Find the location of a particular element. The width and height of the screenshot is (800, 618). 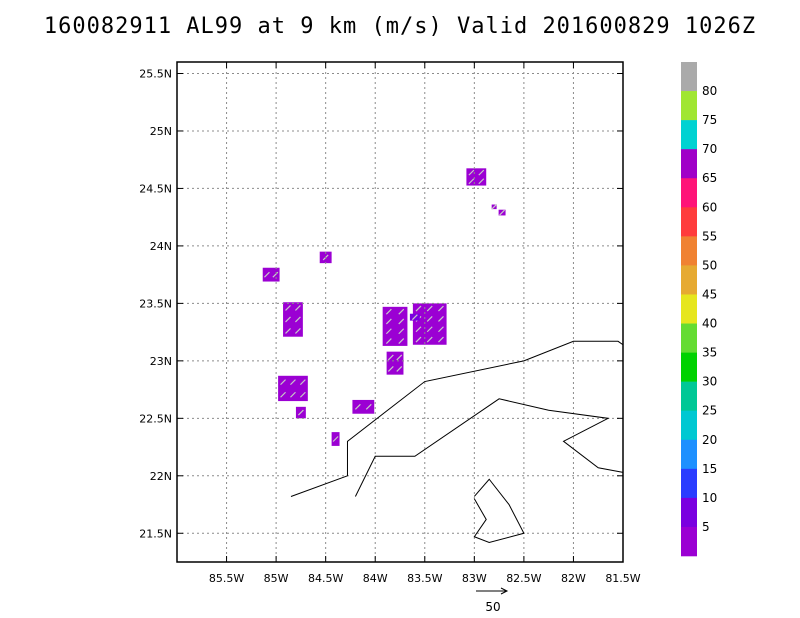

x-tick-label: 84W is located at coordinates (375, 578).